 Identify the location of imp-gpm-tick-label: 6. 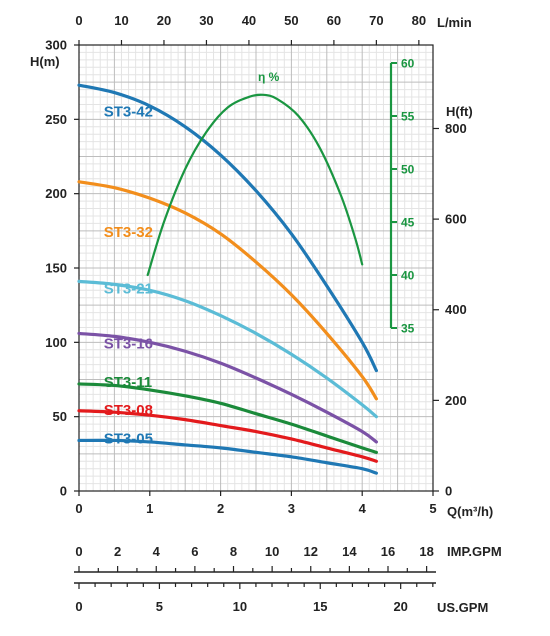
(194, 551).